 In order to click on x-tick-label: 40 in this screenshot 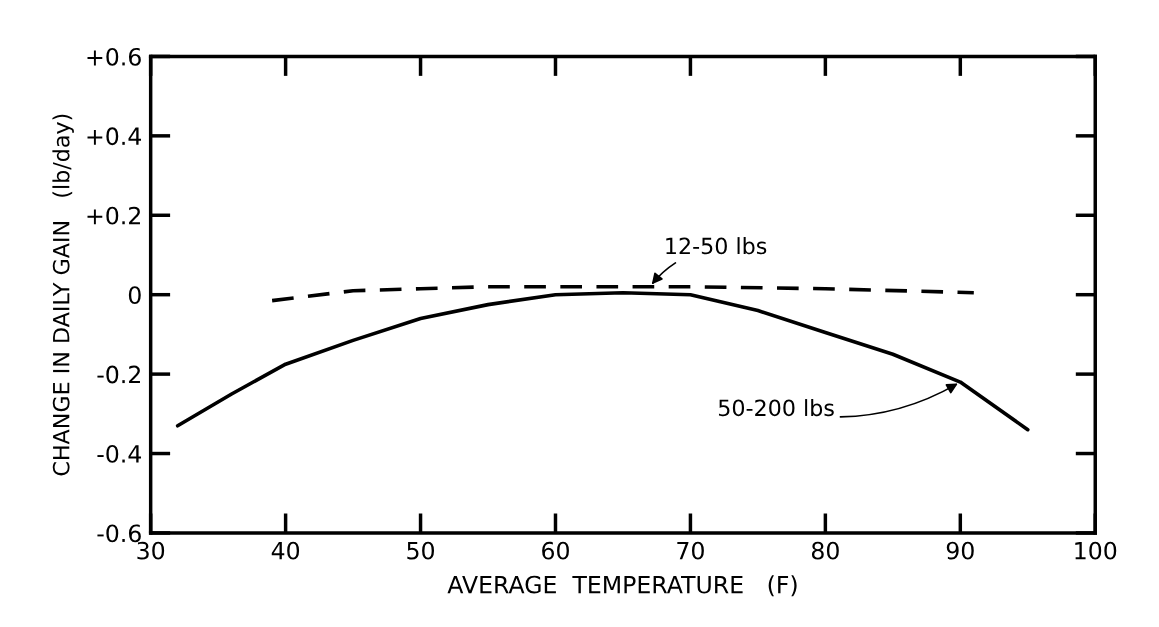, I will do `click(285, 550)`.